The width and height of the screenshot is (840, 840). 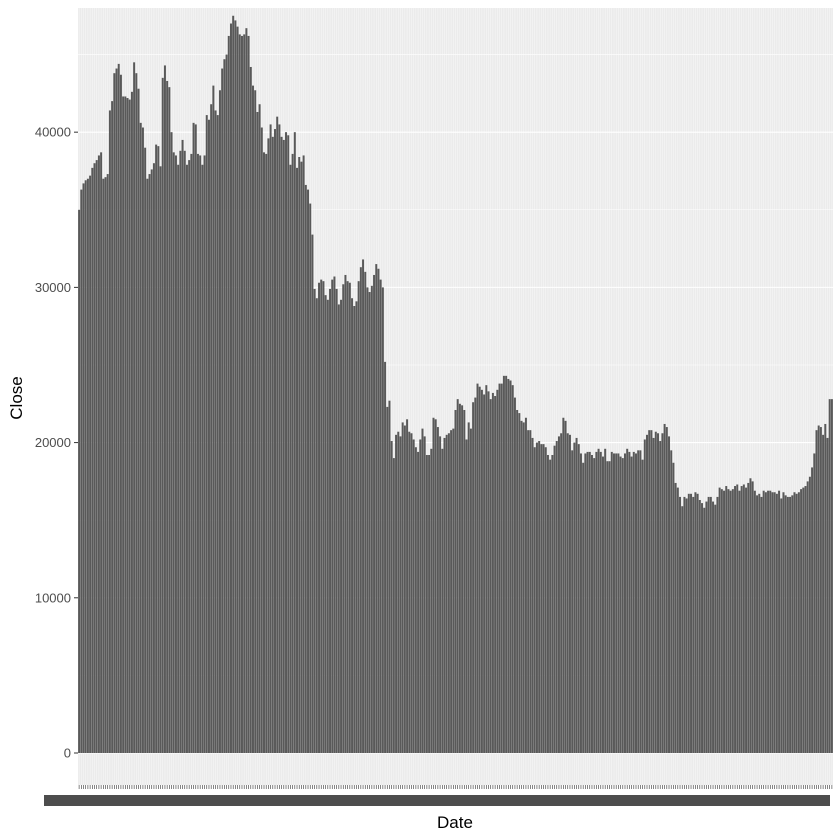 What do you see at coordinates (53, 597) in the screenshot?
I see `y-tick-label: 10000` at bounding box center [53, 597].